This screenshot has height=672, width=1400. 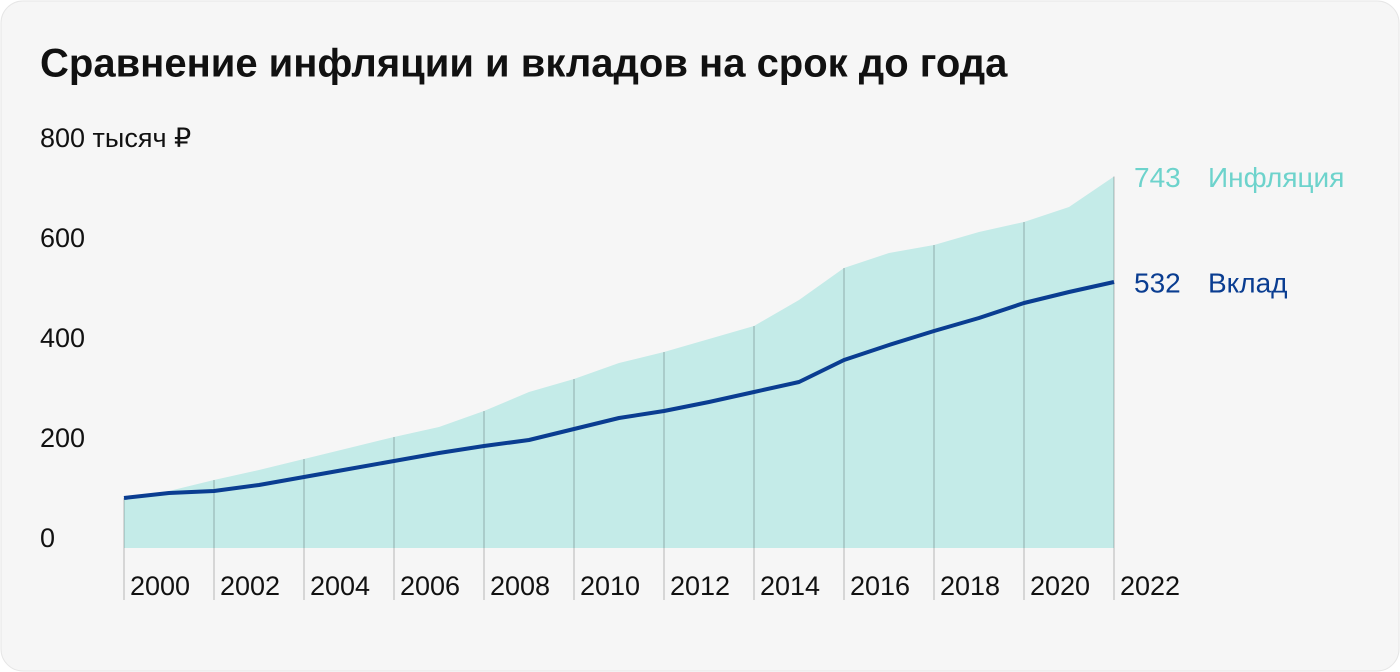 I want to click on legend-label: Вклад, so click(x=1248, y=282).